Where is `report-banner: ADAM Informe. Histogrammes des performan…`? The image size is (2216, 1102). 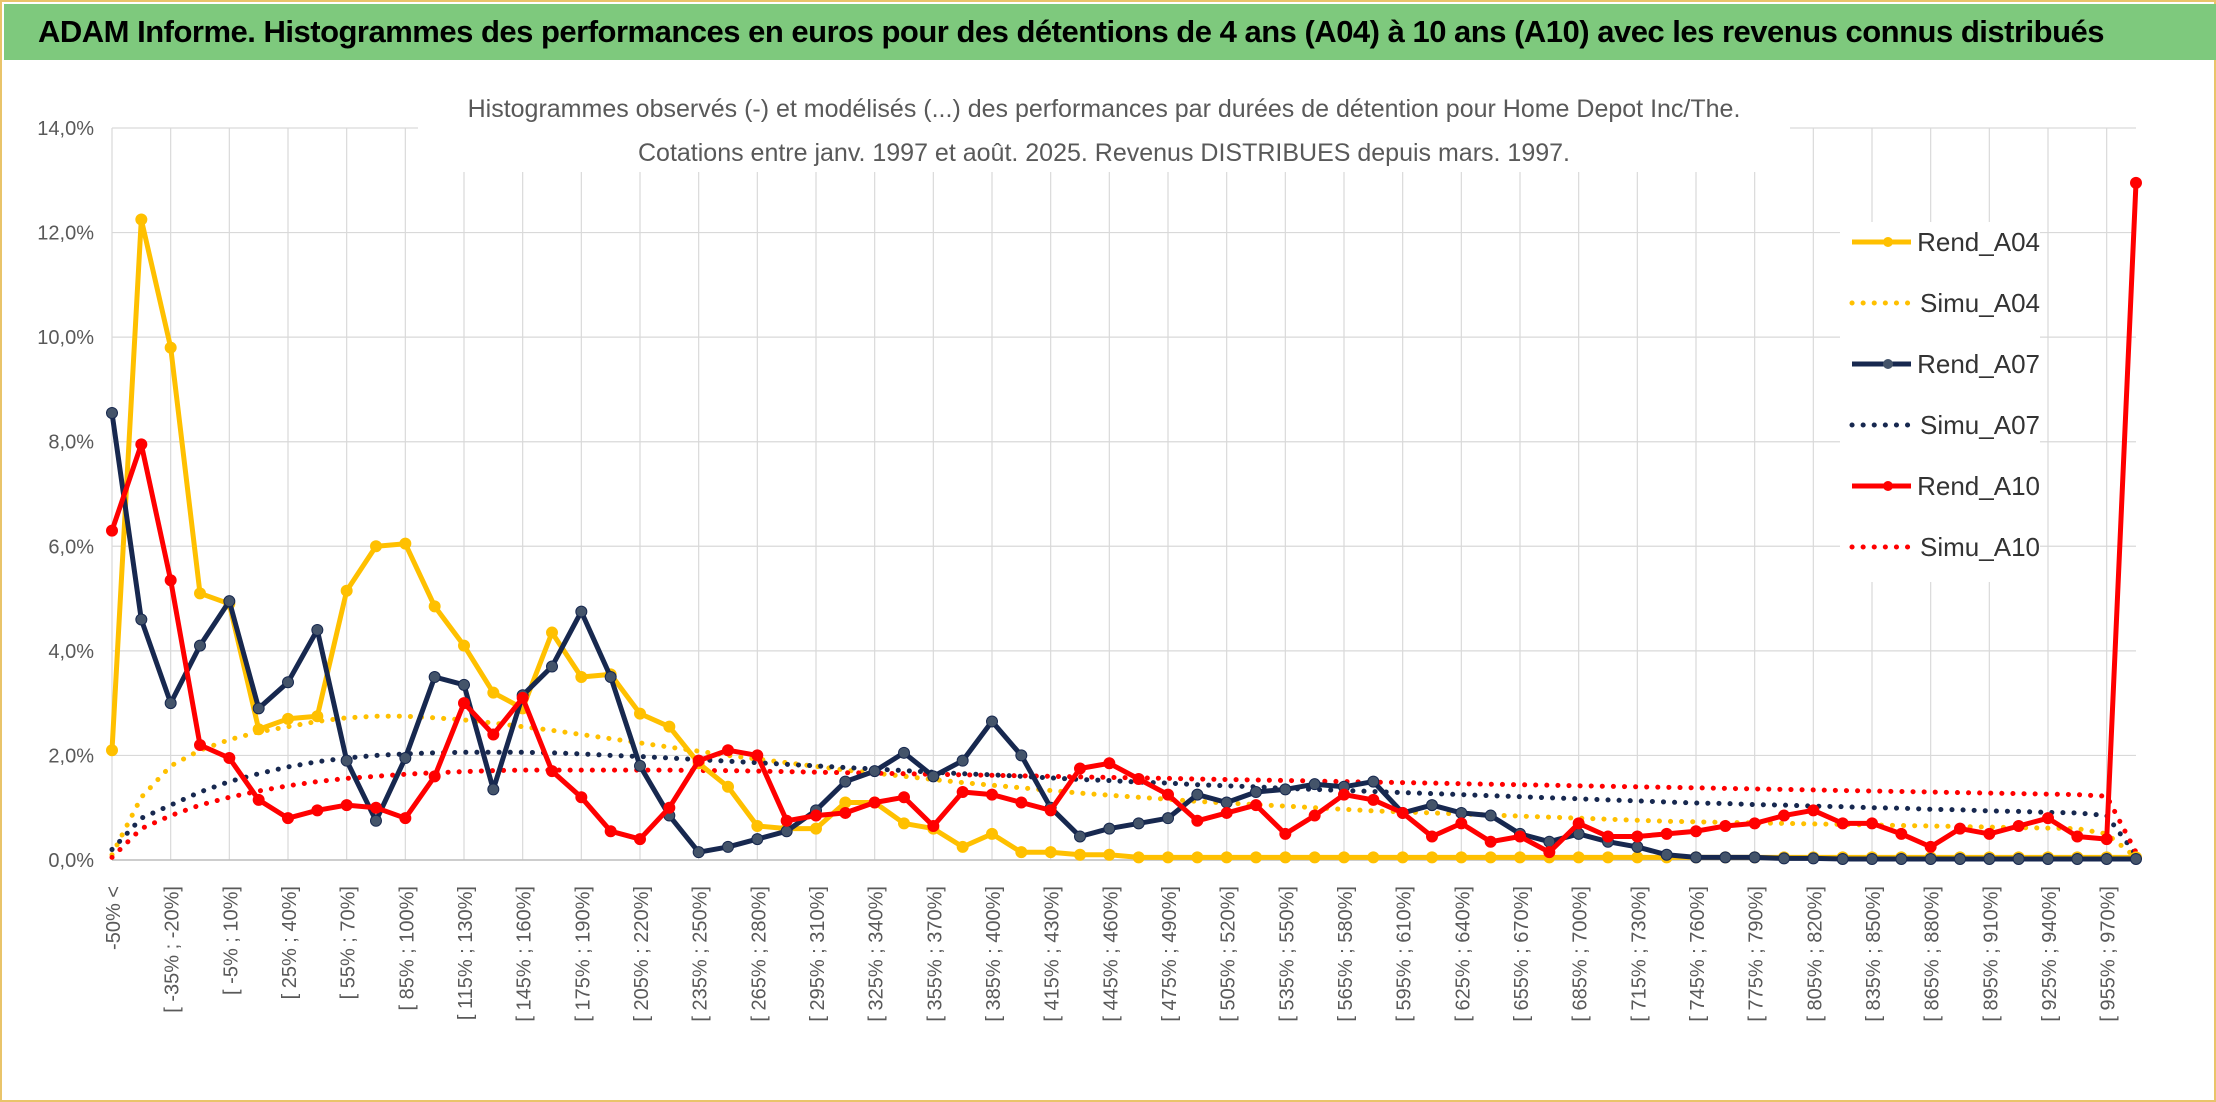 report-banner: ADAM Informe. Histogrammes des performan… is located at coordinates (1110, 32).